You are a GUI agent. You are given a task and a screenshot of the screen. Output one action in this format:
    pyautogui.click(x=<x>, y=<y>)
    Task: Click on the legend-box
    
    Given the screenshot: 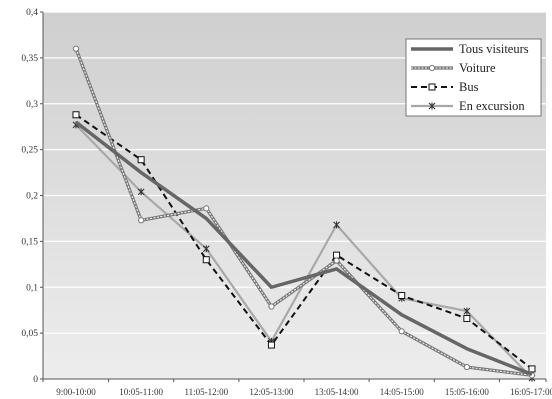 What is the action you would take?
    pyautogui.click(x=473, y=77)
    